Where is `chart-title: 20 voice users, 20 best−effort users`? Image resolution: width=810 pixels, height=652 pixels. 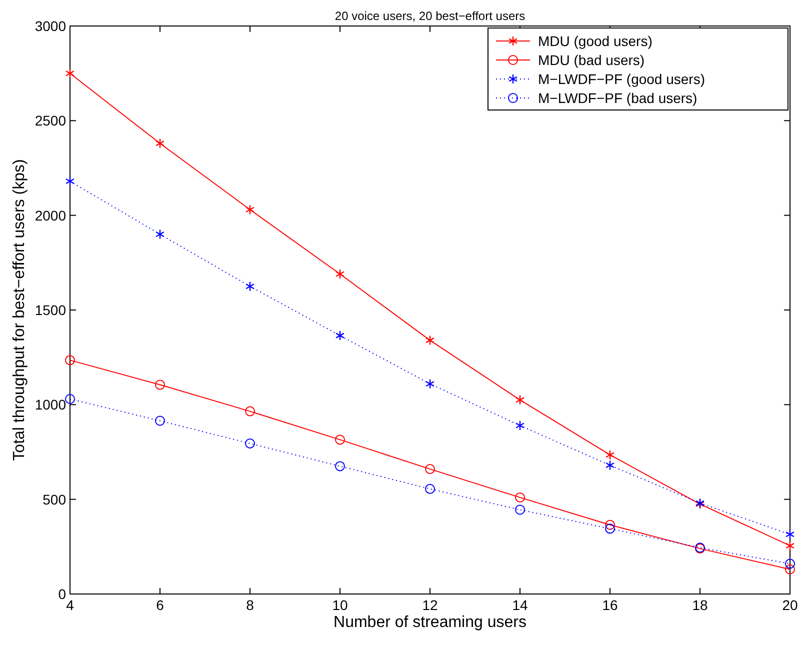 chart-title: 20 voice users, 20 best−effort users is located at coordinates (430, 16).